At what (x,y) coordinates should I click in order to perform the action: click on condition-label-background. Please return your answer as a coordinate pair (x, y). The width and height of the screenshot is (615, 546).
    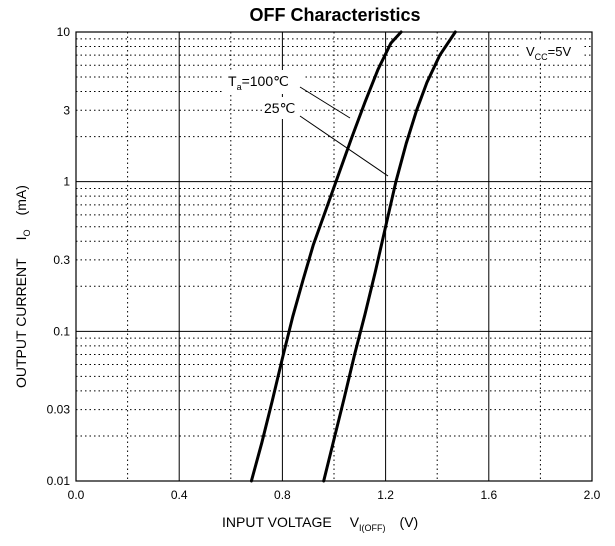
    Looking at the image, I should click on (552, 51).